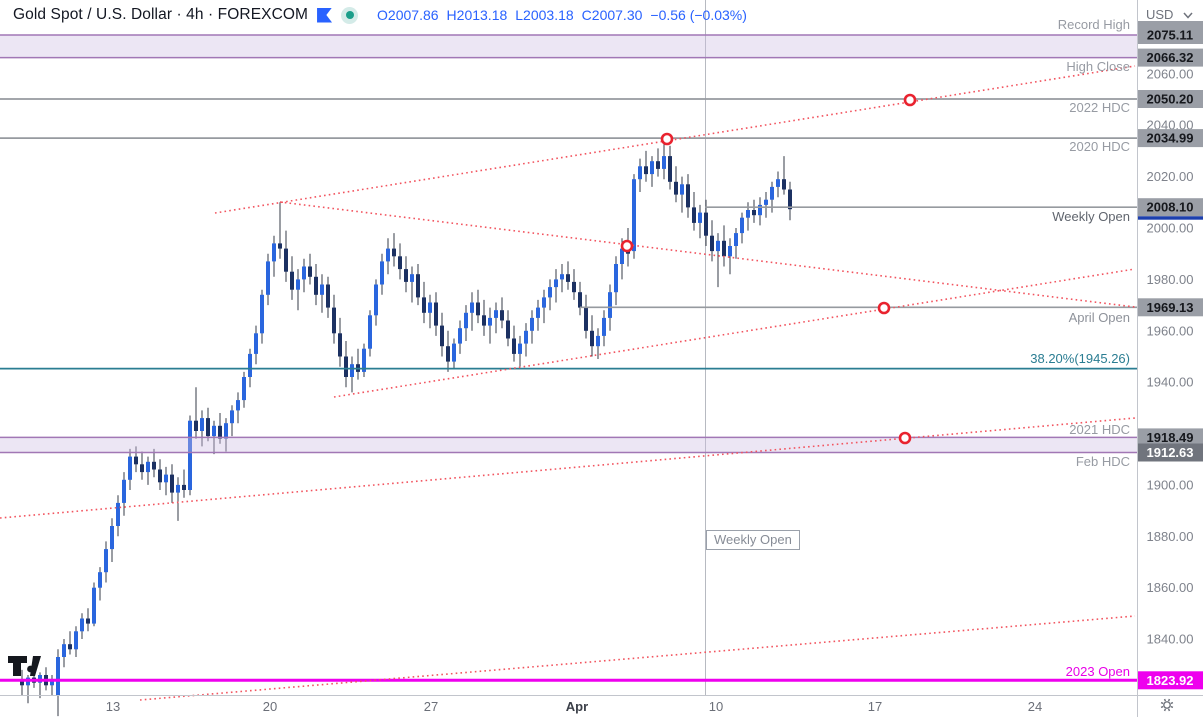  Describe the element at coordinates (1094, 24) in the screenshot. I see `level-label: Record High` at that location.